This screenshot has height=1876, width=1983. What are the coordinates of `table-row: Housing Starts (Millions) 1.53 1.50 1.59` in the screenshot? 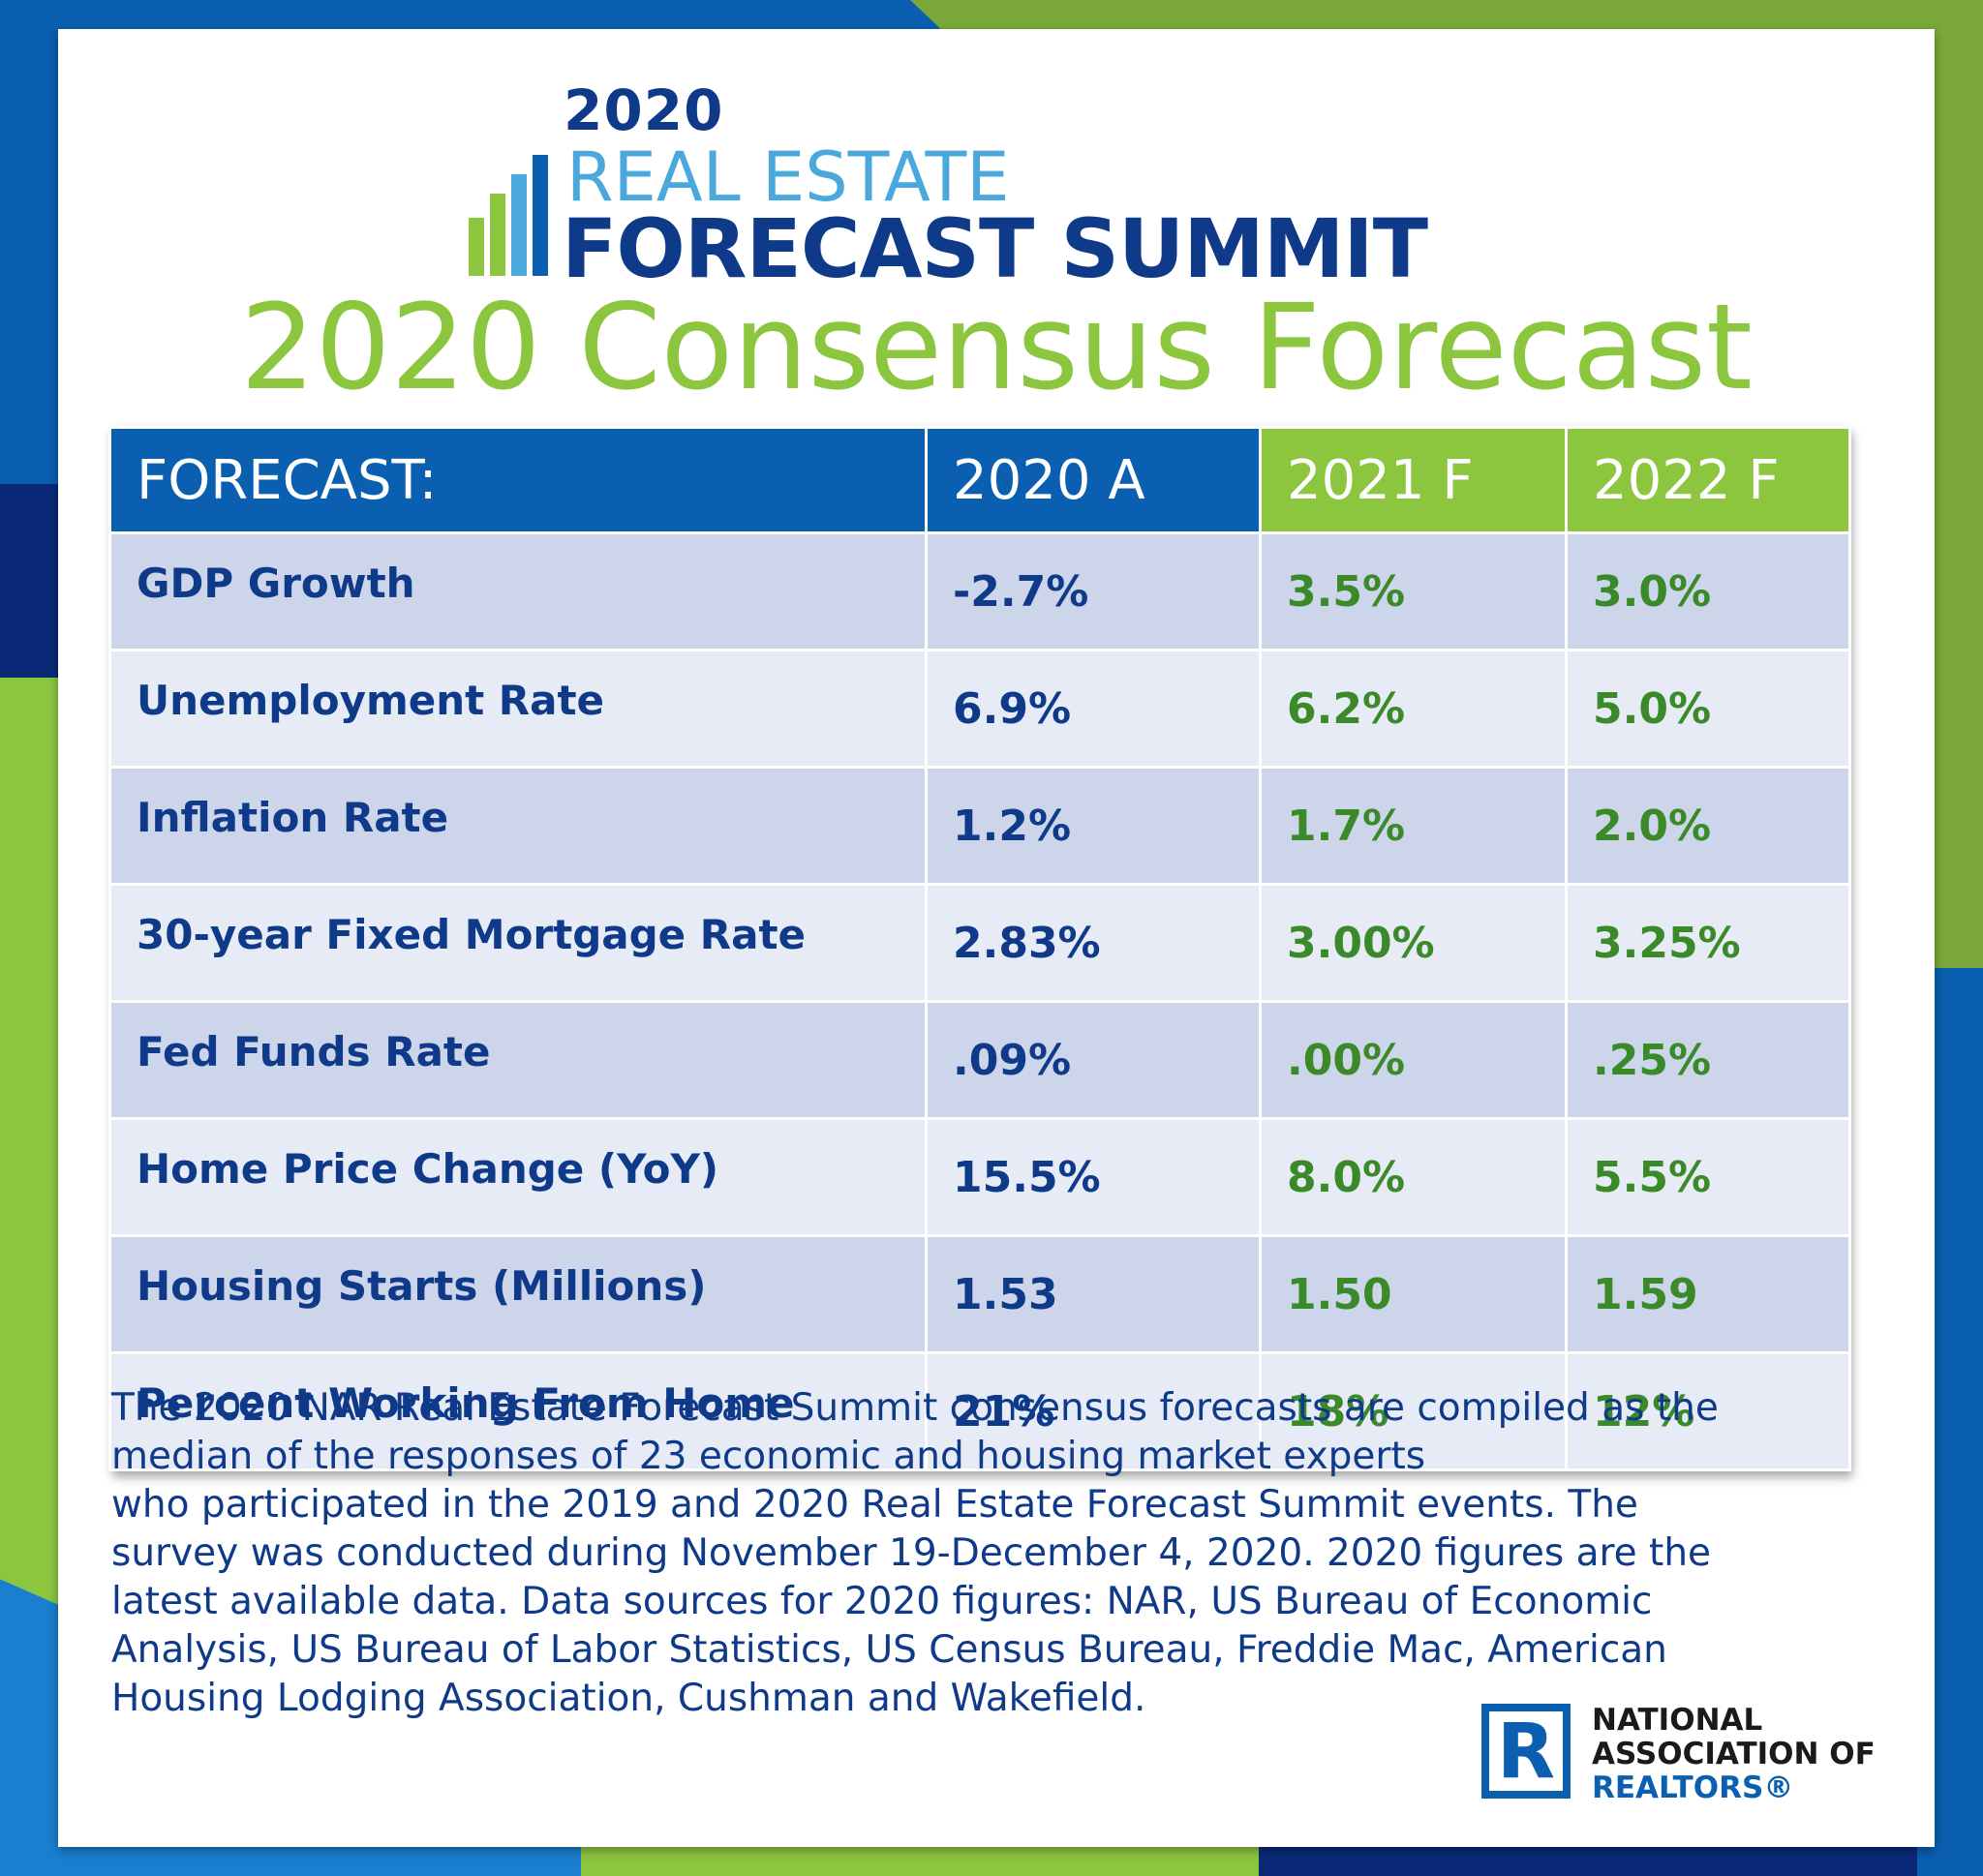 It's located at (980, 1294).